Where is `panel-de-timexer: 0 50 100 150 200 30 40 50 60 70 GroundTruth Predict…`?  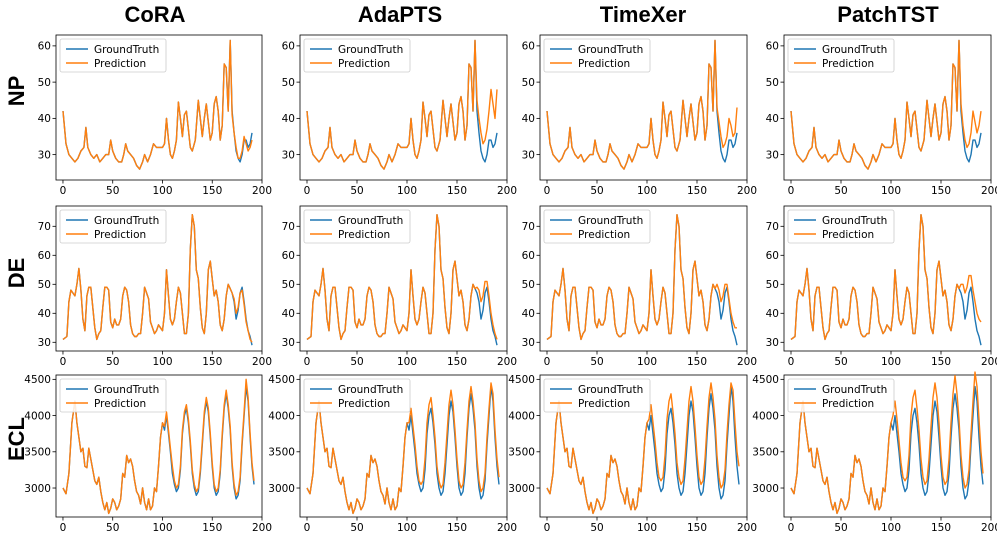
panel-de-timexer: 0 50 100 150 200 30 40 50 60 70 GroundTruth Predict… is located at coordinates (639, 286).